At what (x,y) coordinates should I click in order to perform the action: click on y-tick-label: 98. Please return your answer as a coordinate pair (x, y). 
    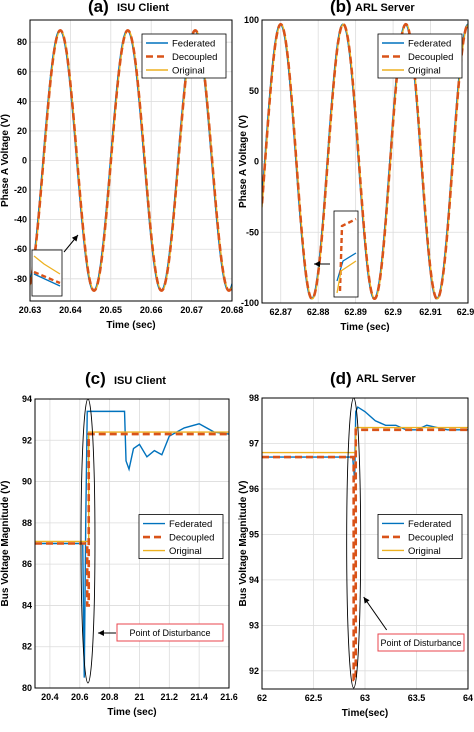
    Looking at the image, I should click on (254, 398).